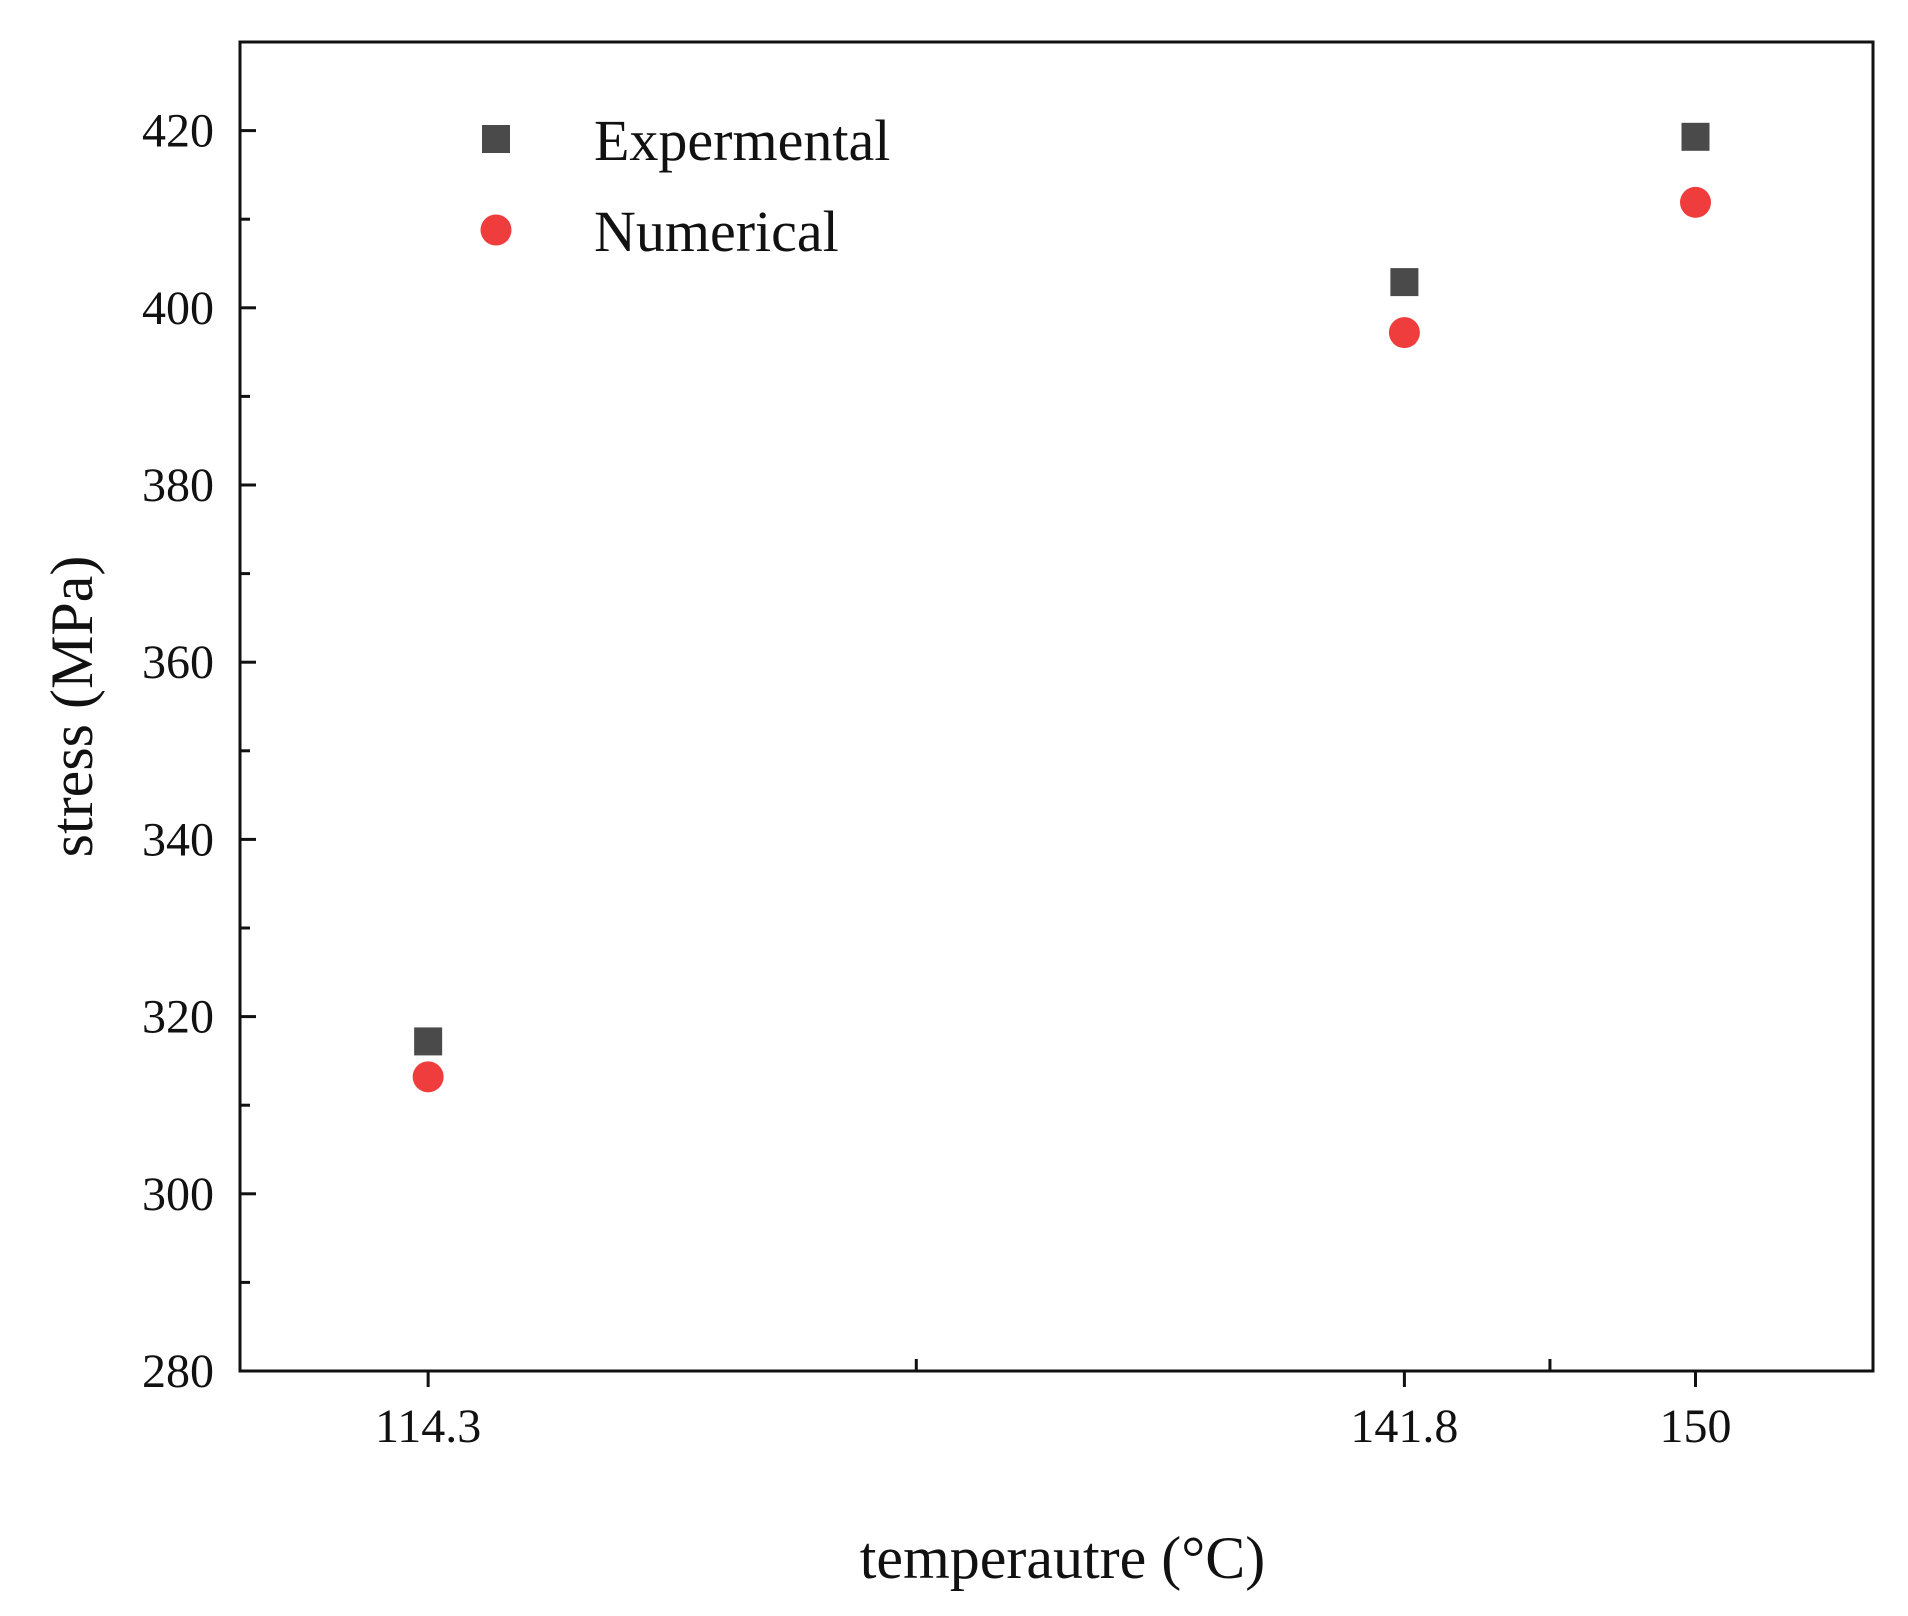  I want to click on x-axis: 114.3 141.8 150, so click(1053, 1406).